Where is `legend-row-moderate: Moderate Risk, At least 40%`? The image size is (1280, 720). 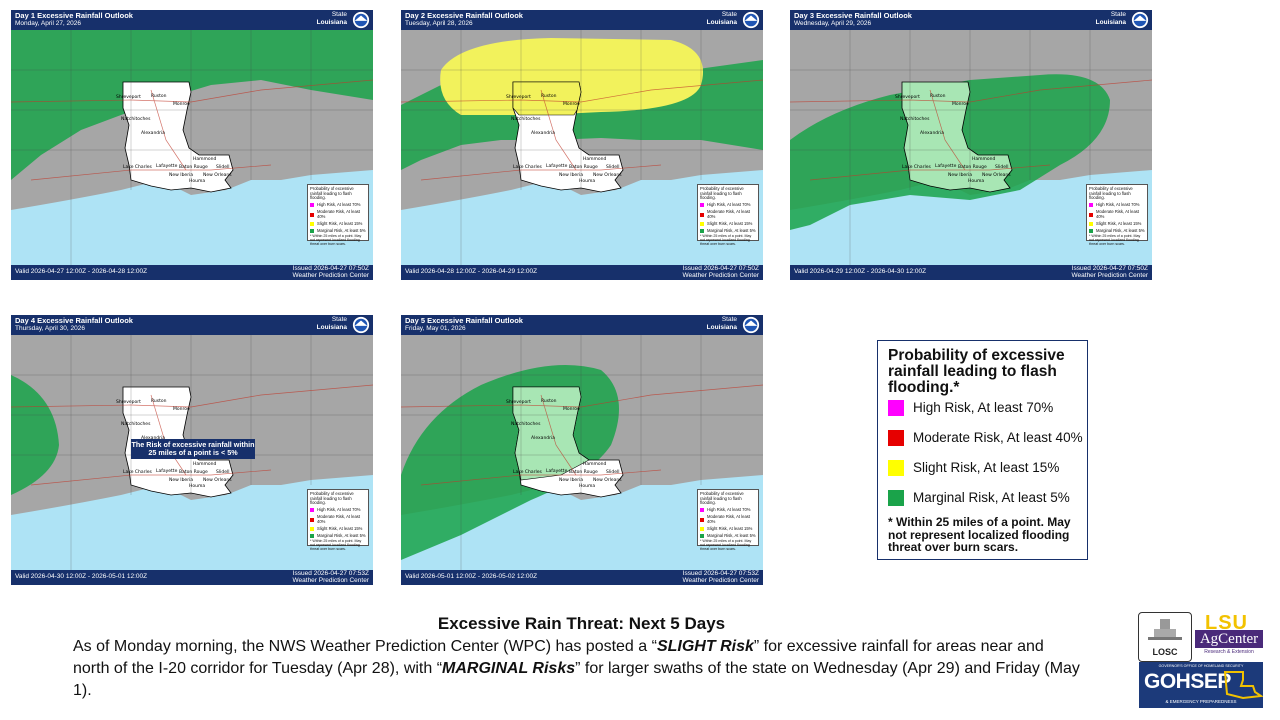
legend-row-moderate: Moderate Risk, At least 40% is located at coordinates (985, 437).